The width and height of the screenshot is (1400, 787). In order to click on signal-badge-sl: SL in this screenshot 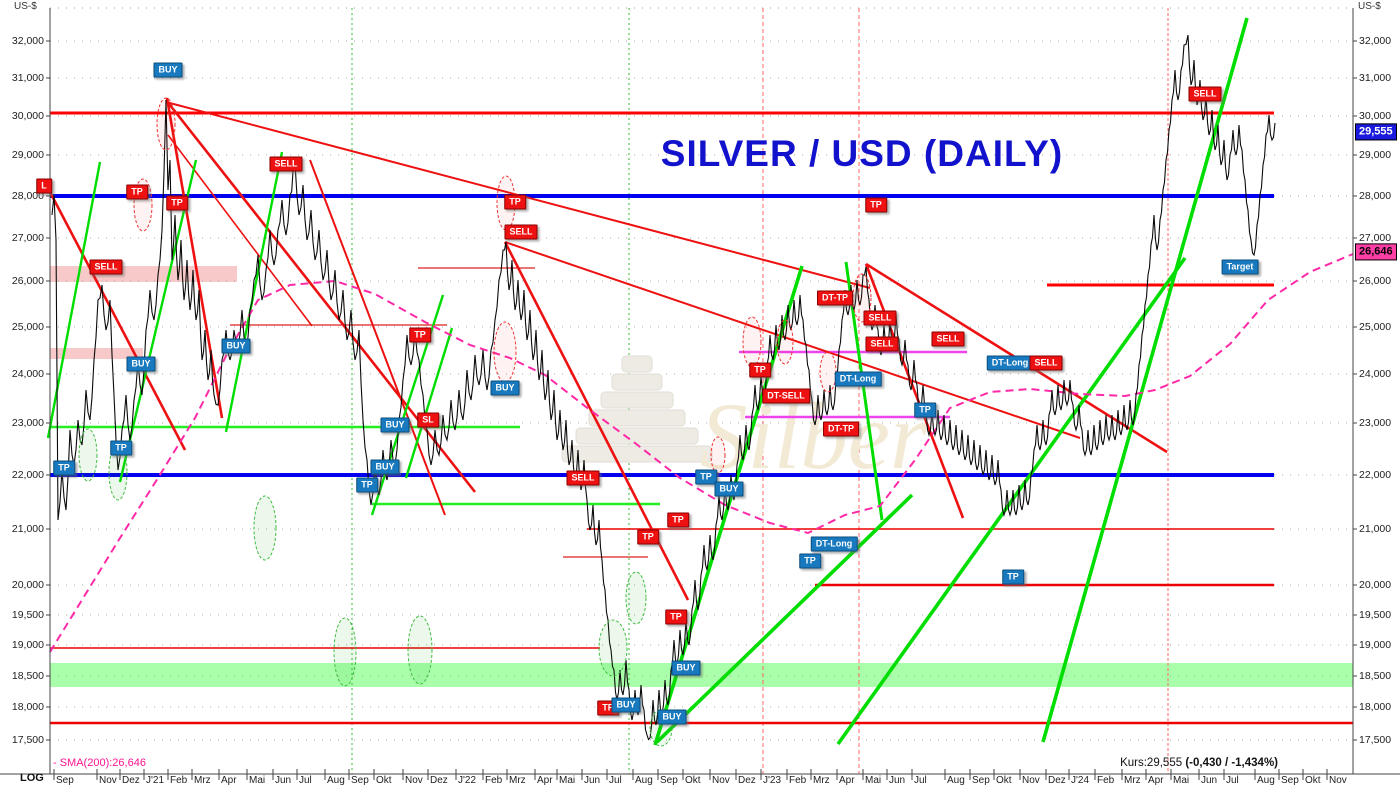, I will do `click(428, 420)`.